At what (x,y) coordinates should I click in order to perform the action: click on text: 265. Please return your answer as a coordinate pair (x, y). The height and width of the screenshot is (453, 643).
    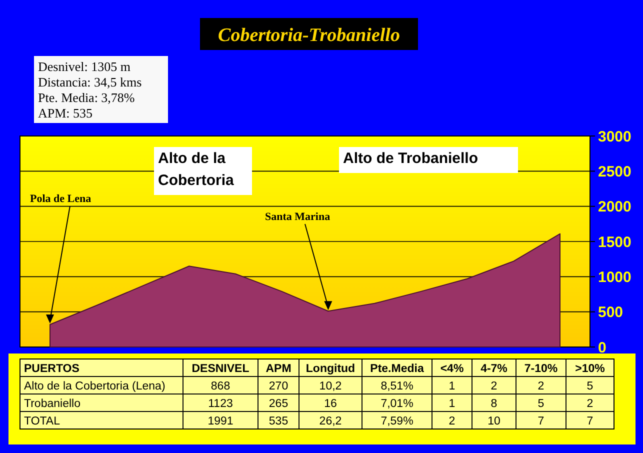
    Looking at the image, I should click on (278, 404).